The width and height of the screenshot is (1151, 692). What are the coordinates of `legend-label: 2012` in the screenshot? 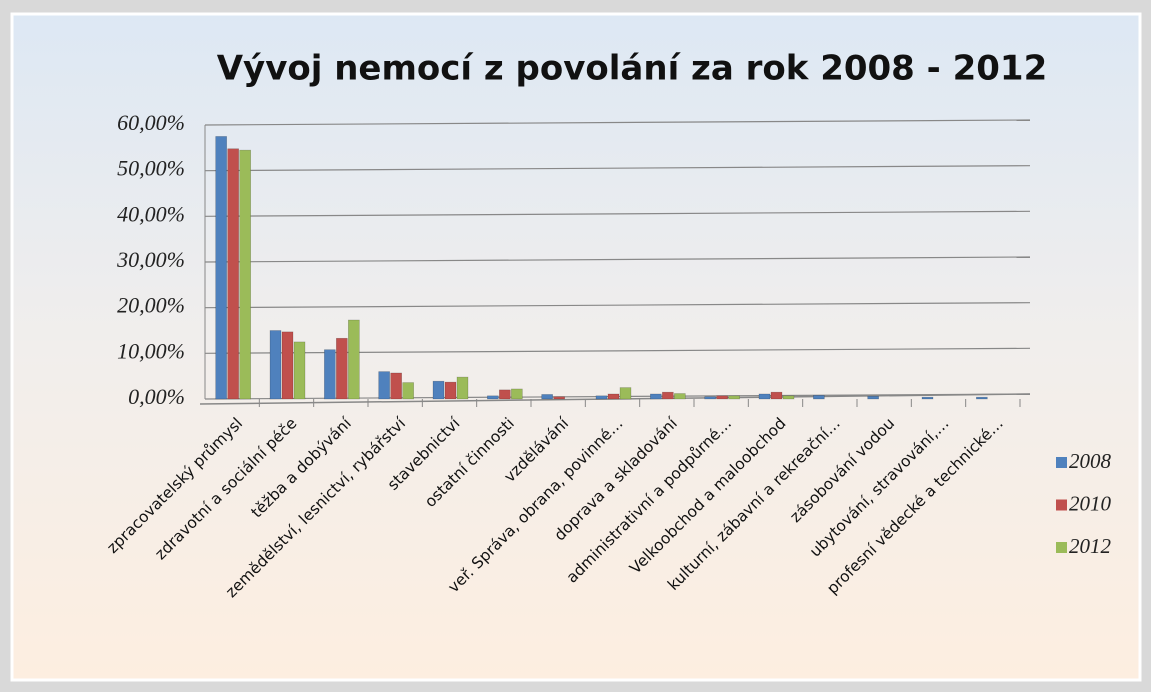 It's located at (1090, 546).